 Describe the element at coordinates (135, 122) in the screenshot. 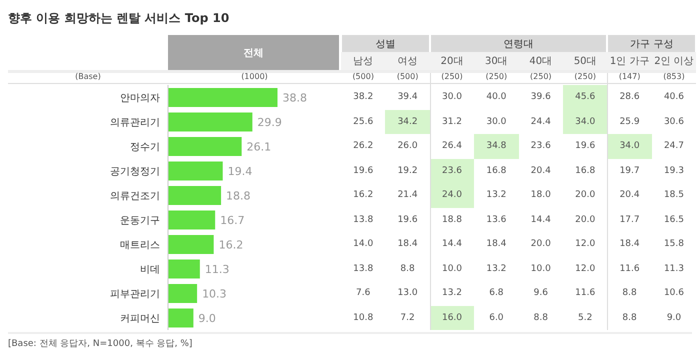

I see `y-tick-label: 의류관리기` at that location.